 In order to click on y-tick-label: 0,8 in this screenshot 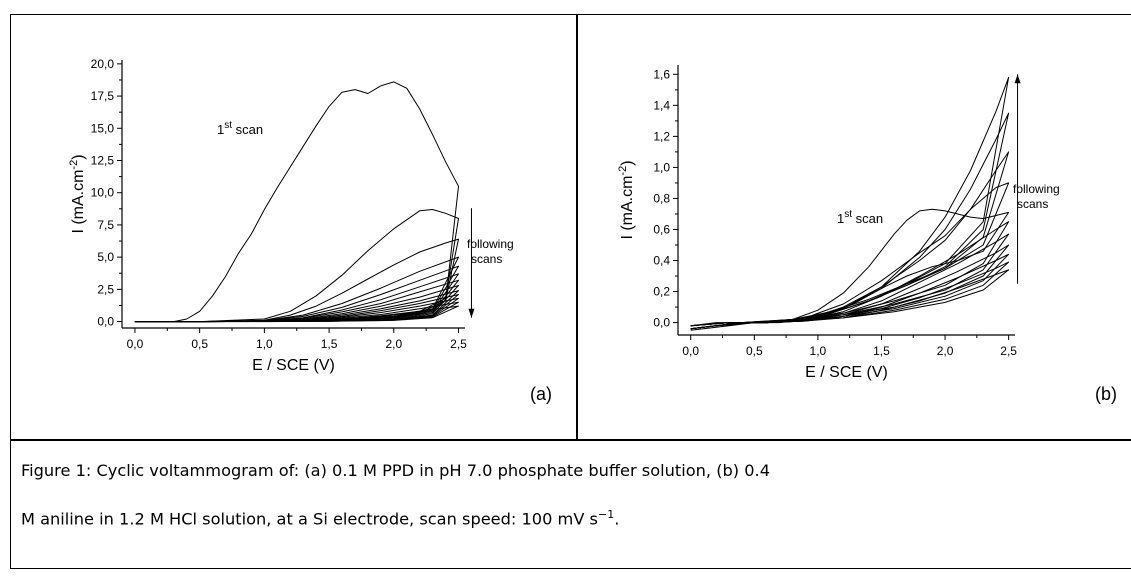, I will do `click(661, 198)`.